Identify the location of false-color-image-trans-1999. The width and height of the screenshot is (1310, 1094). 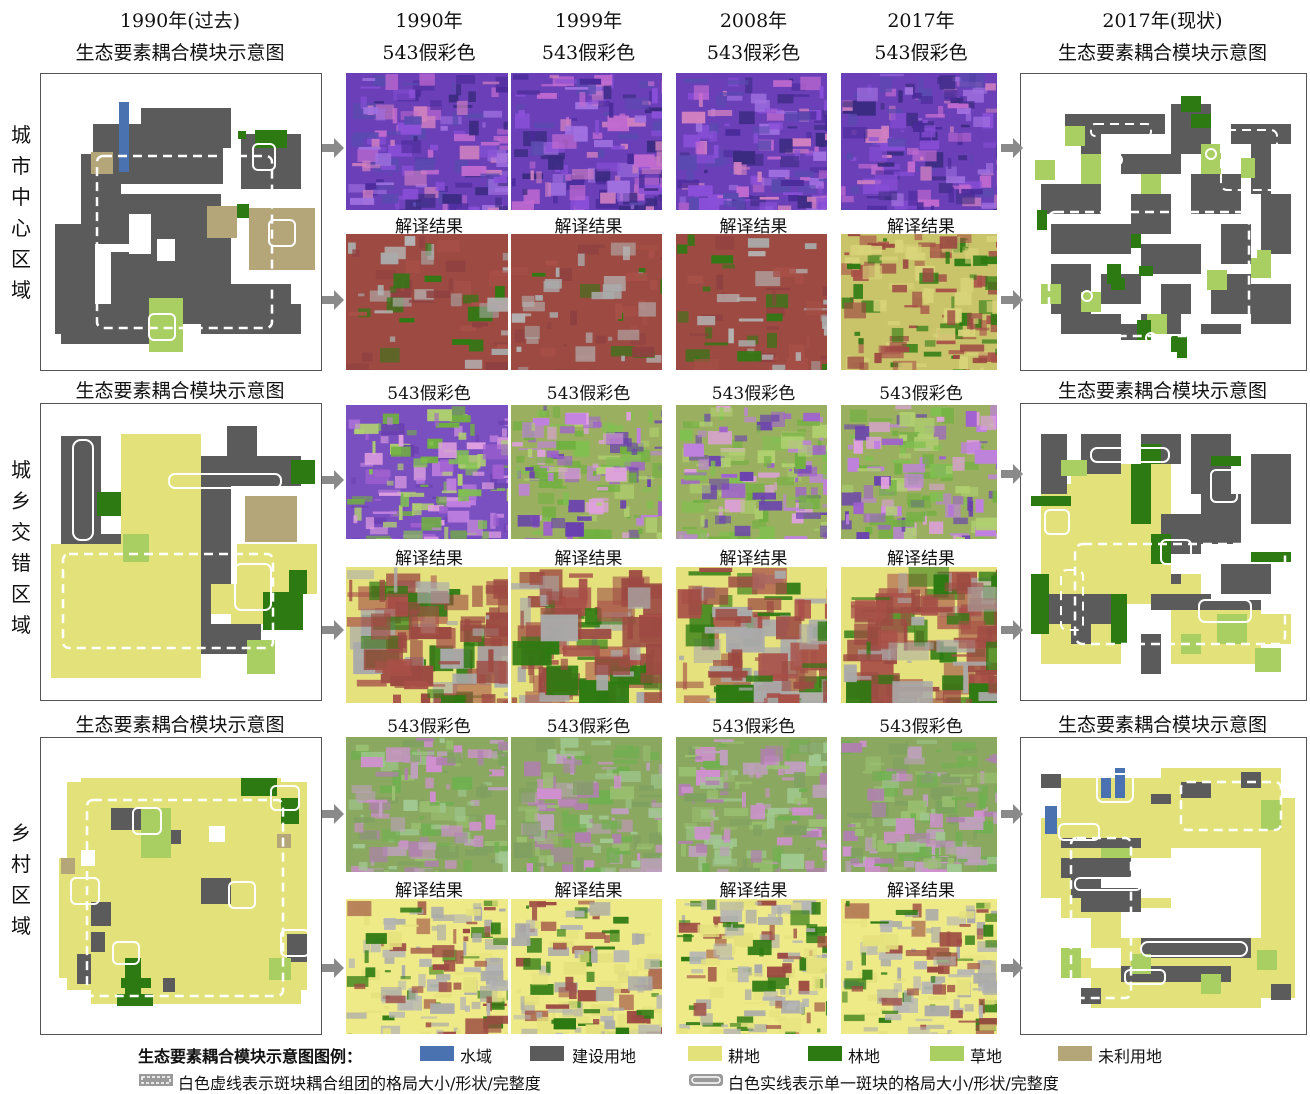
(586, 472).